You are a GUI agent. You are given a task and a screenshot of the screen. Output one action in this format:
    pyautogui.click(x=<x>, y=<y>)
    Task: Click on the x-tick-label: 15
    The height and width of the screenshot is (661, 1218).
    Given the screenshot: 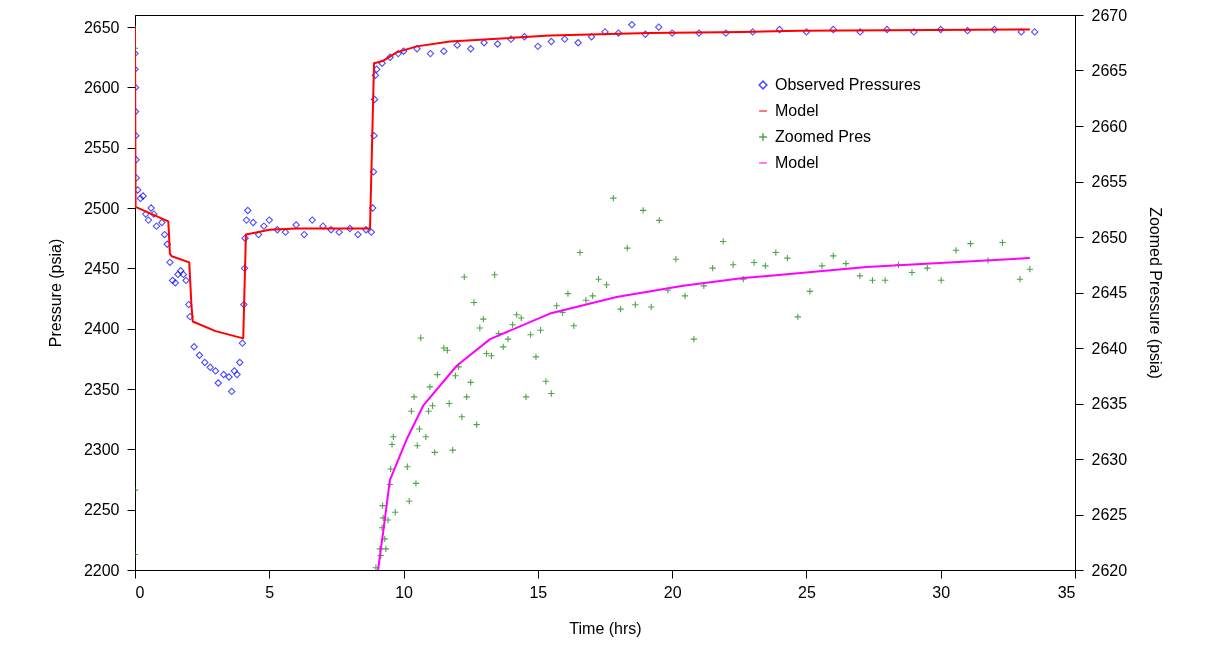 What is the action you would take?
    pyautogui.click(x=538, y=592)
    